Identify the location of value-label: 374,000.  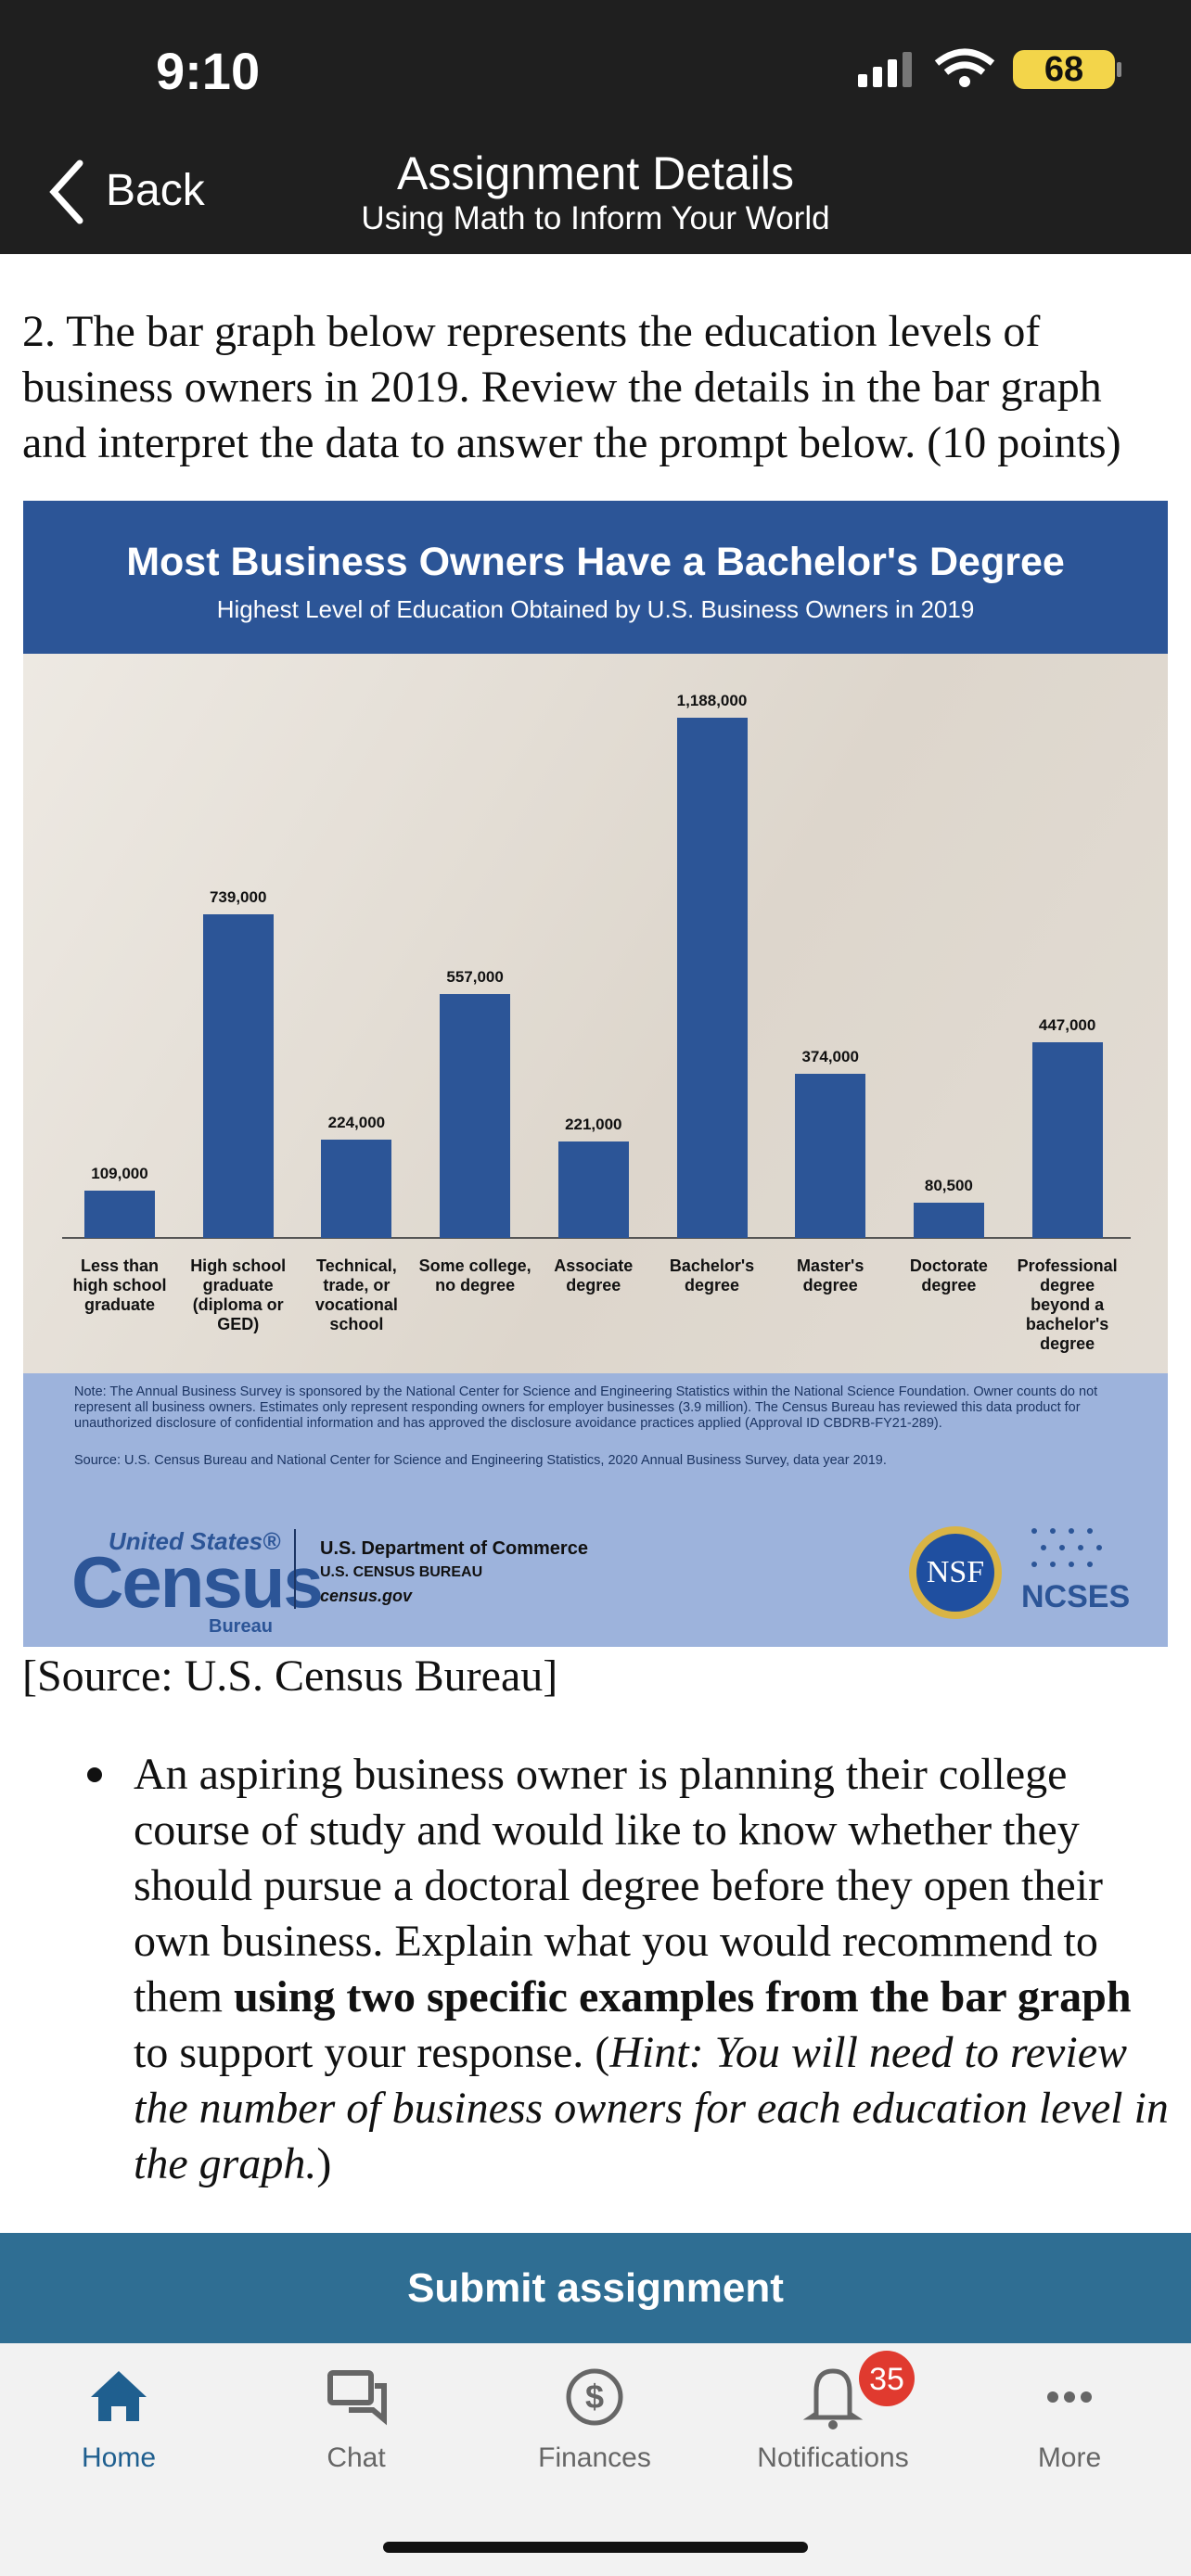
(830, 1057).